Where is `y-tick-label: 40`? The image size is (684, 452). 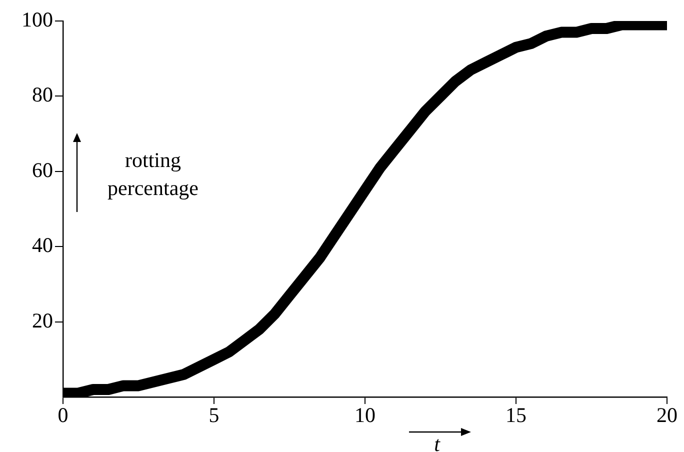 y-tick-label: 40 is located at coordinates (42, 245).